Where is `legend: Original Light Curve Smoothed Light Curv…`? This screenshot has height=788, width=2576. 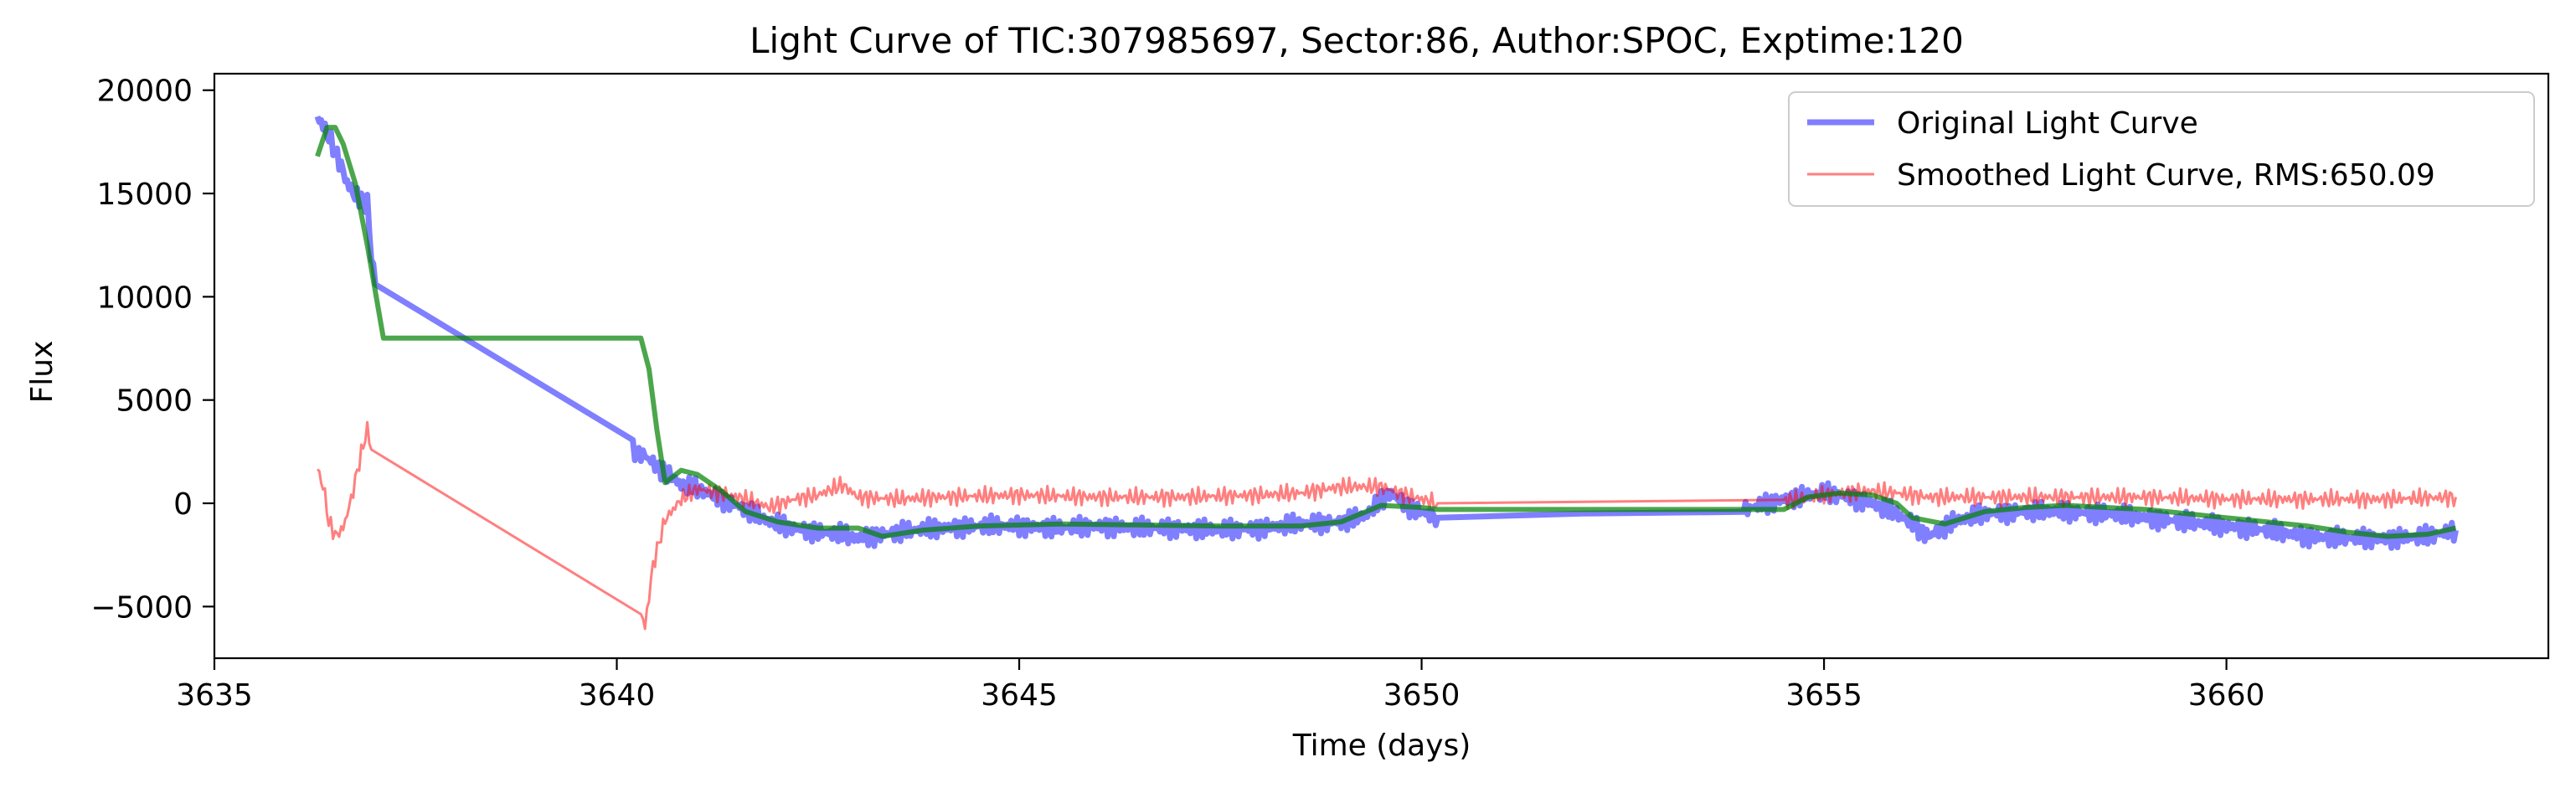
legend: Original Light Curve Smoothed Light Curv… is located at coordinates (2161, 149).